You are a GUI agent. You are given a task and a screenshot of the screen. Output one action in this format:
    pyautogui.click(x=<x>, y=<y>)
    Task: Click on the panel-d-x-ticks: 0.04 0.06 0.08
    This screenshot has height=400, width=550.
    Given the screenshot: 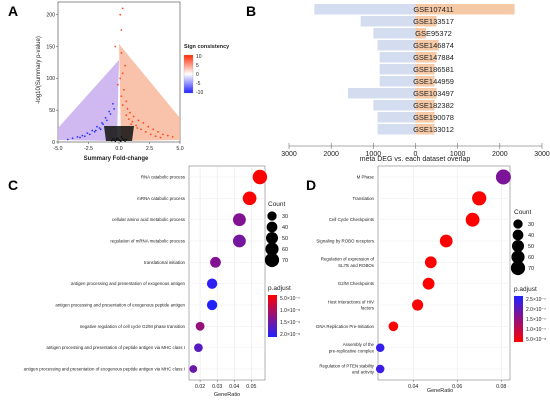 What is the action you would take?
    pyautogui.click(x=457, y=385)
    